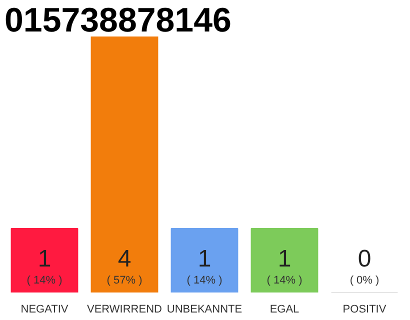 The image size is (410, 320). I want to click on annotation: ( 0% ), so click(365, 280).